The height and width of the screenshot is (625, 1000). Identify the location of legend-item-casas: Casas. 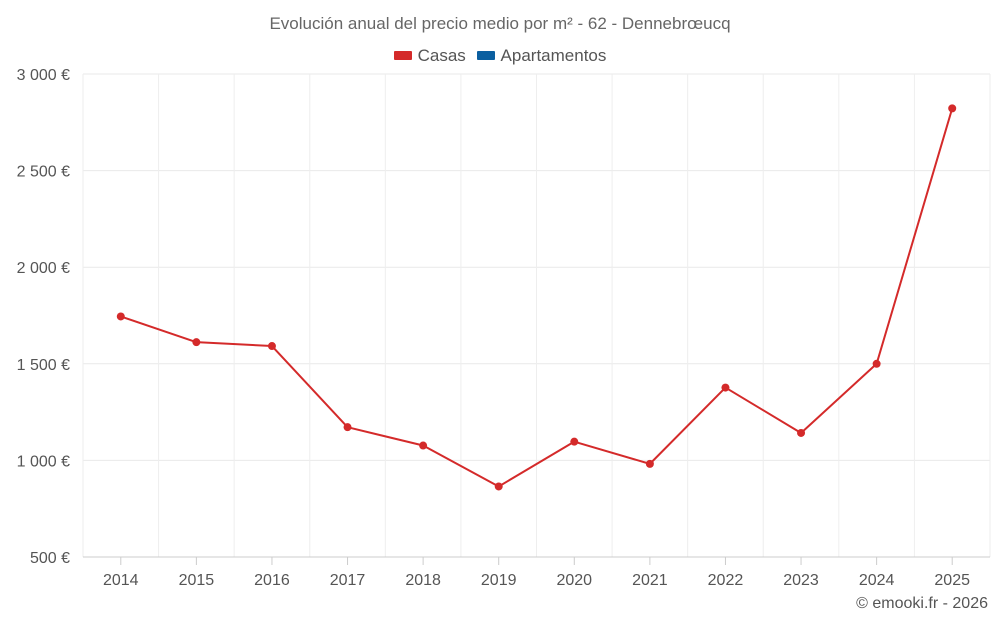
(429, 55).